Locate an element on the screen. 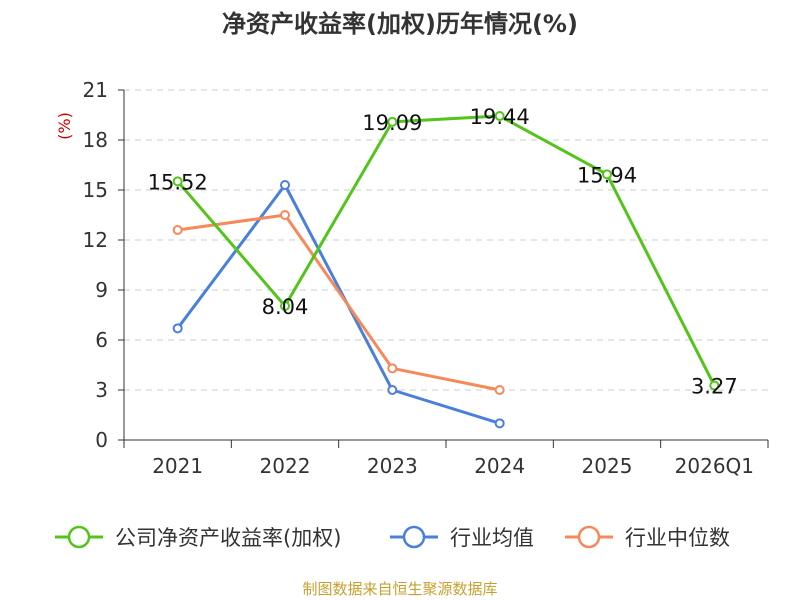 This screenshot has width=800, height=600. data-label: 19.44 is located at coordinates (500, 117).